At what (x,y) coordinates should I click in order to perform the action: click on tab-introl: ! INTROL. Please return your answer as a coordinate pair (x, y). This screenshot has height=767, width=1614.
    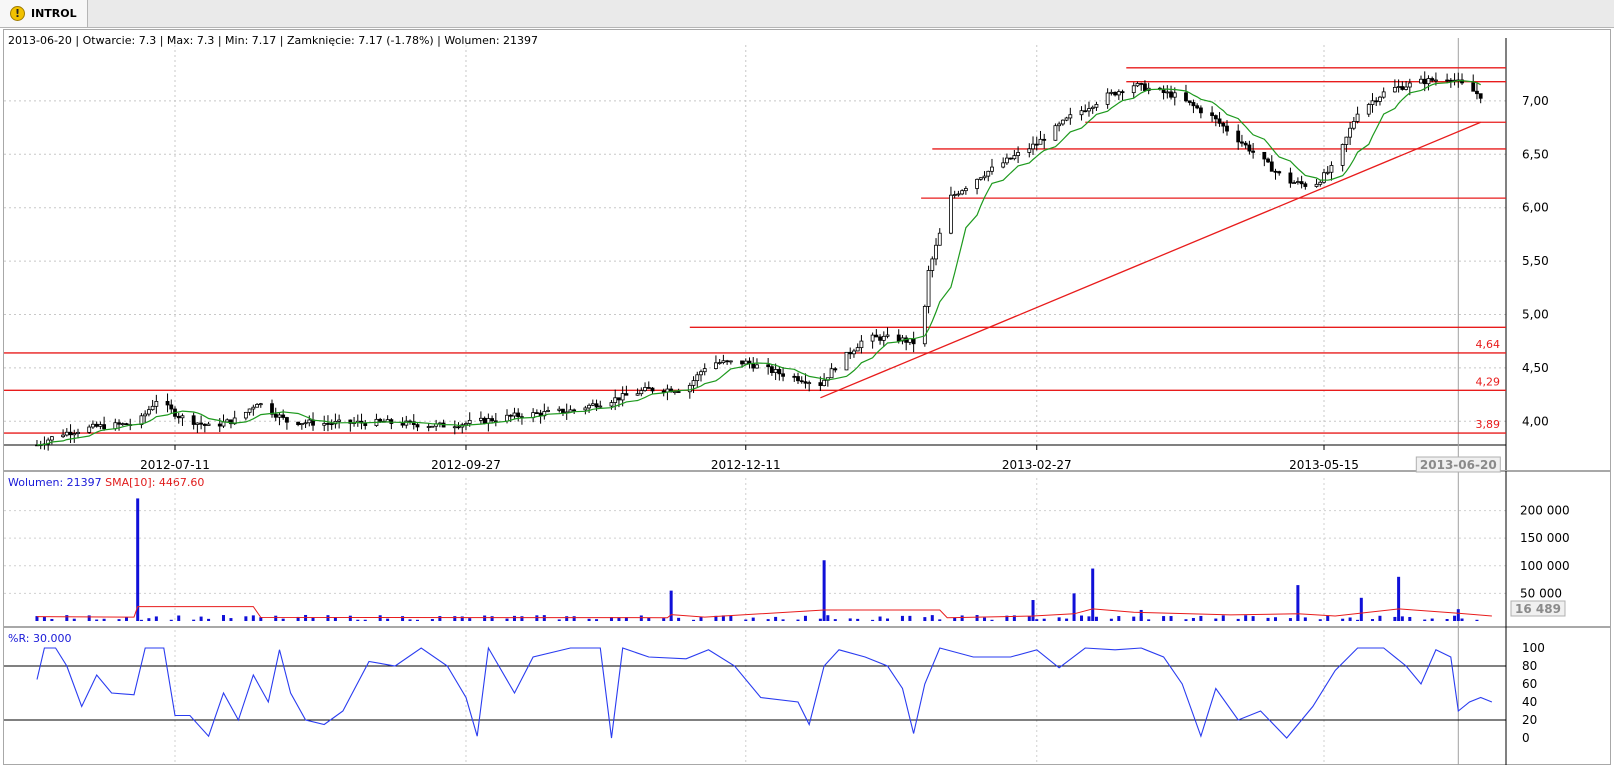
    Looking at the image, I should click on (44, 13).